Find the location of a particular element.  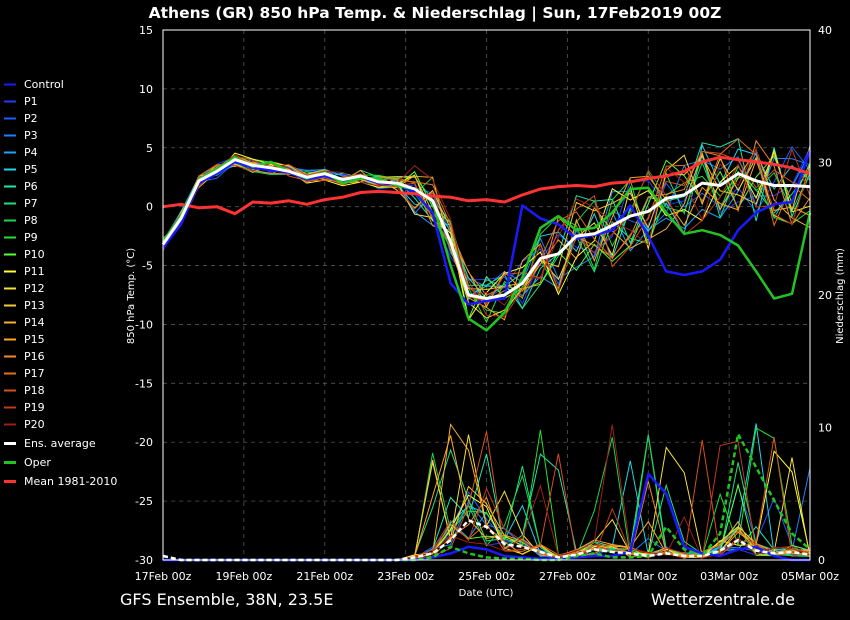

legend-label: P4 is located at coordinates (31, 152).